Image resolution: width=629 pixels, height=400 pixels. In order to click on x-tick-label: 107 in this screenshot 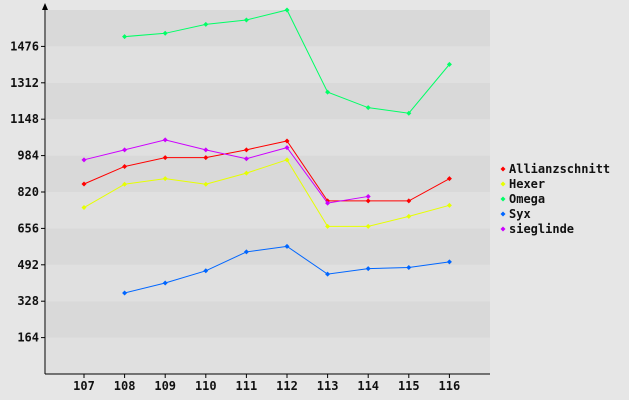, I will do `click(84, 386)`.